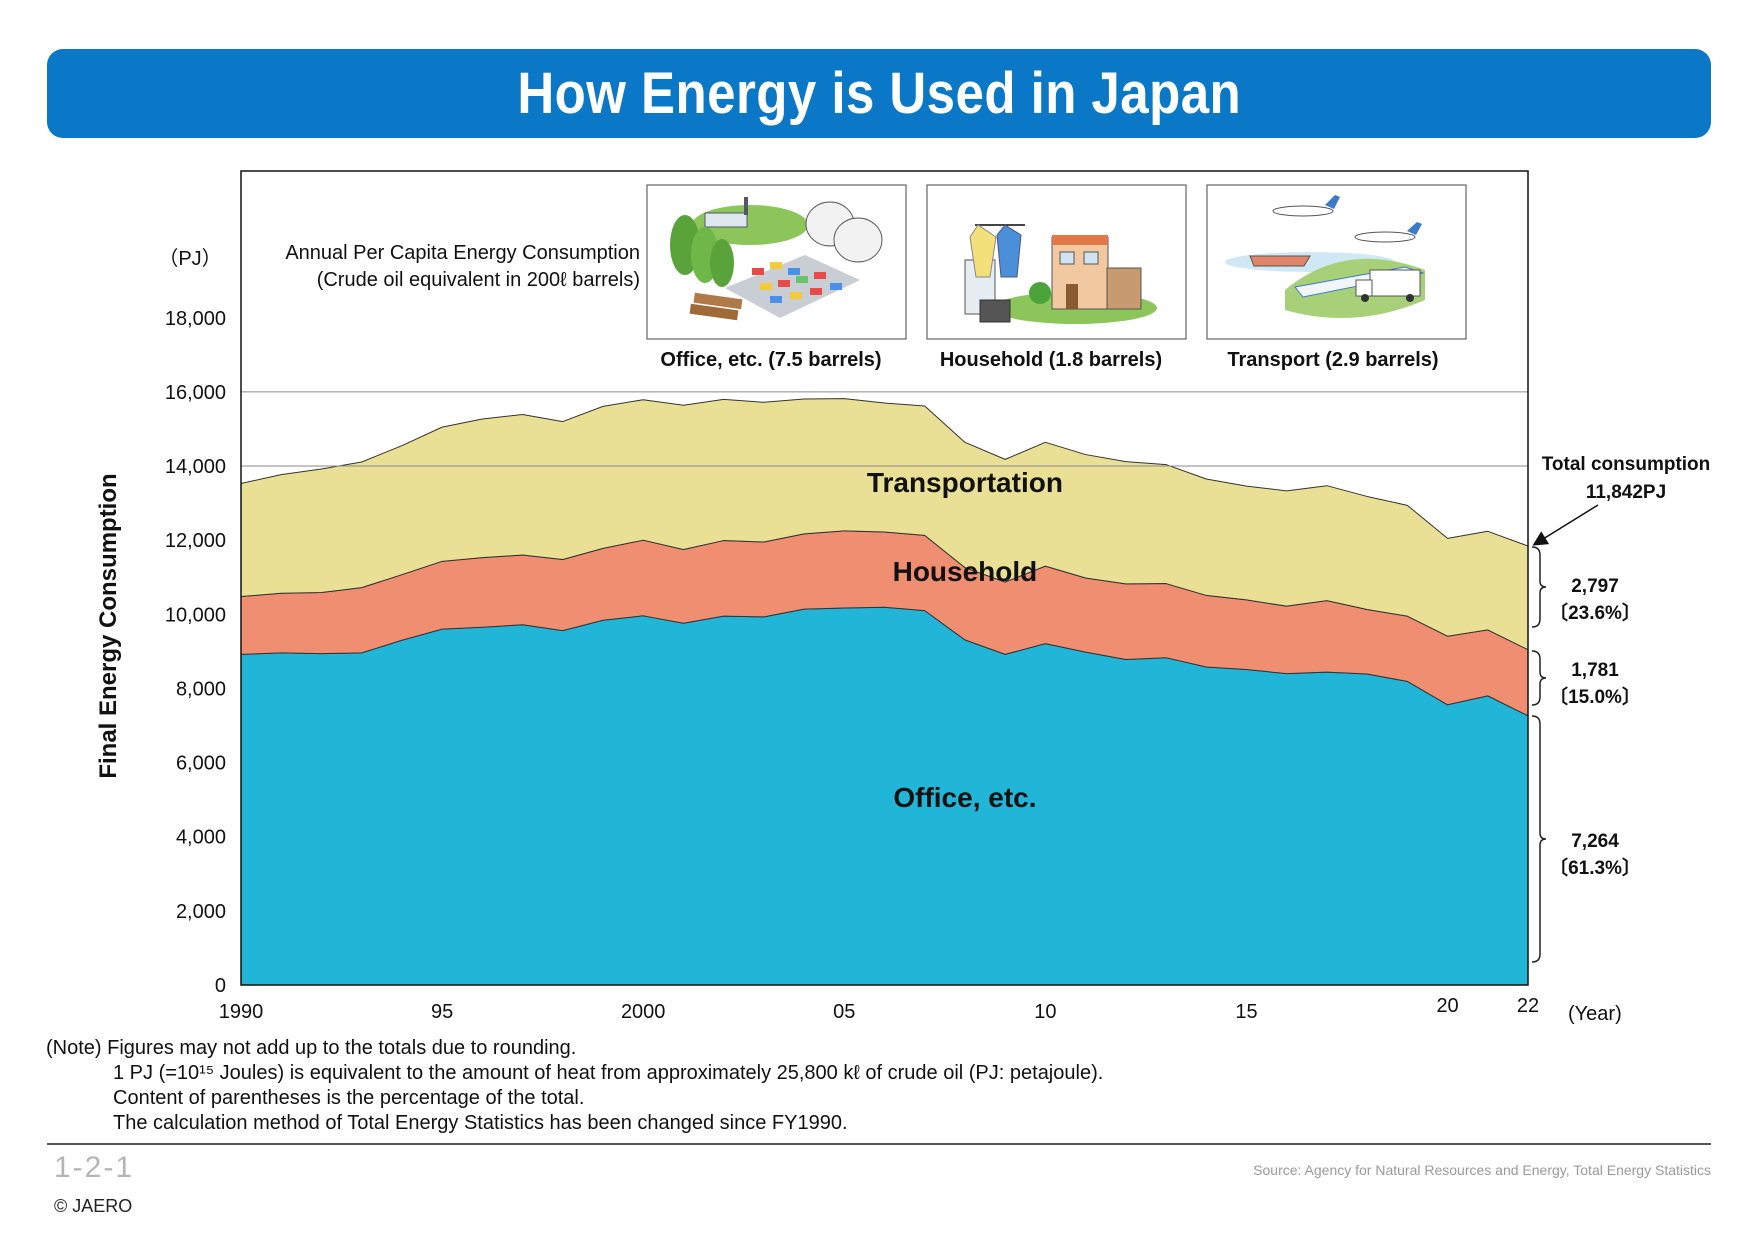 This screenshot has width=1754, height=1240. I want to click on y-tick-label: 6,000, so click(201, 764).